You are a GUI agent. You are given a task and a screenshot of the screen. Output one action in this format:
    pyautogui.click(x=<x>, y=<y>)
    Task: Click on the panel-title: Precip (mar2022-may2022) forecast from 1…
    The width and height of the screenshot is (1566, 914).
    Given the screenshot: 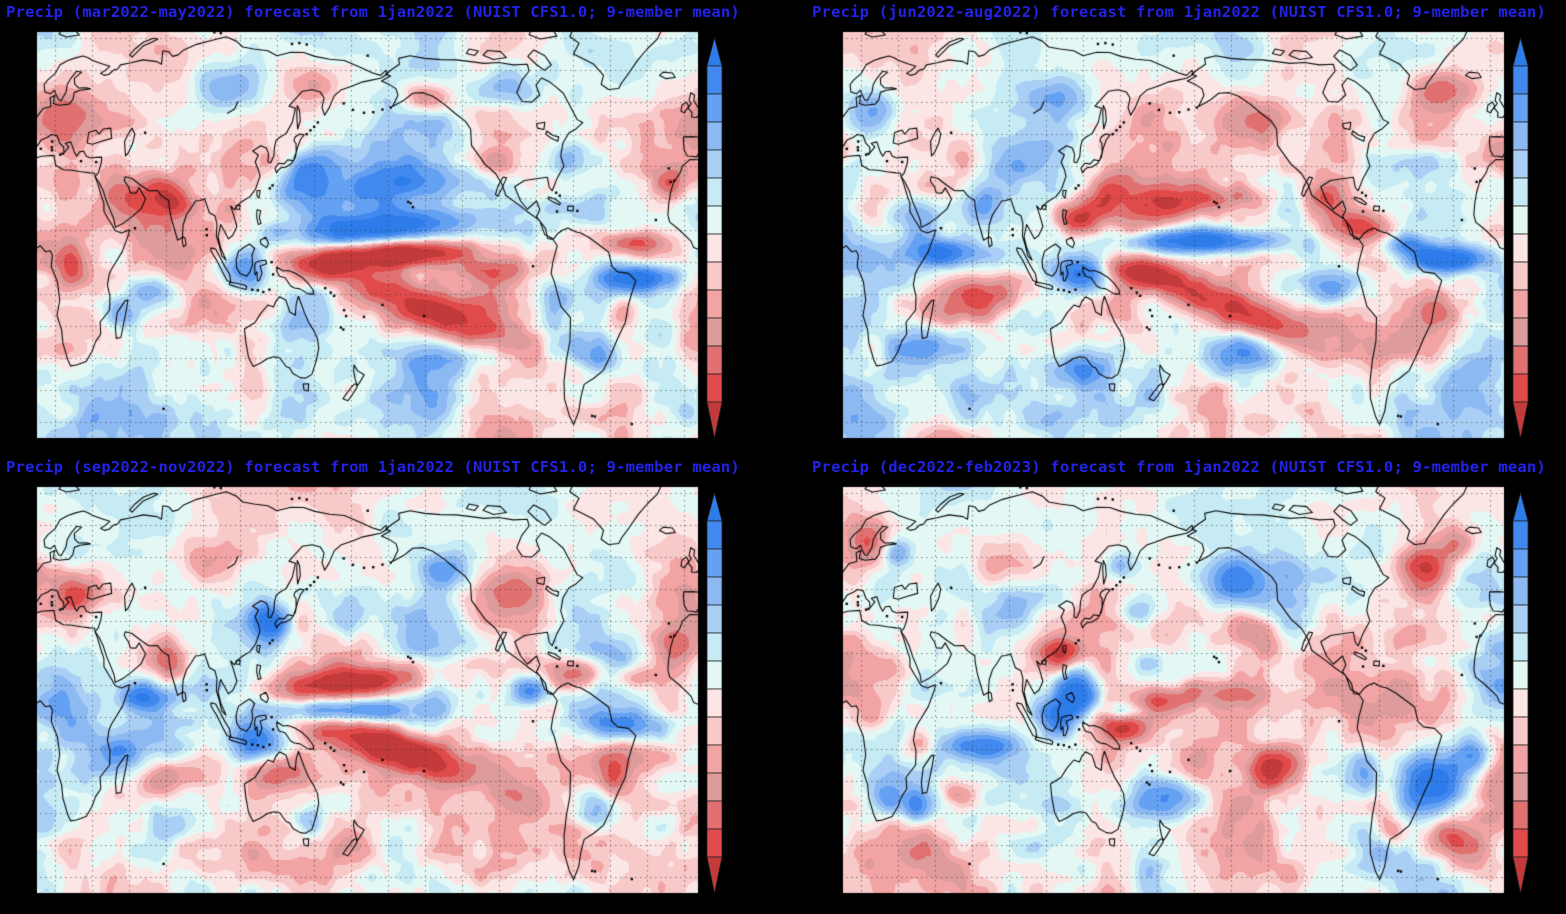 What is the action you would take?
    pyautogui.click(x=373, y=12)
    